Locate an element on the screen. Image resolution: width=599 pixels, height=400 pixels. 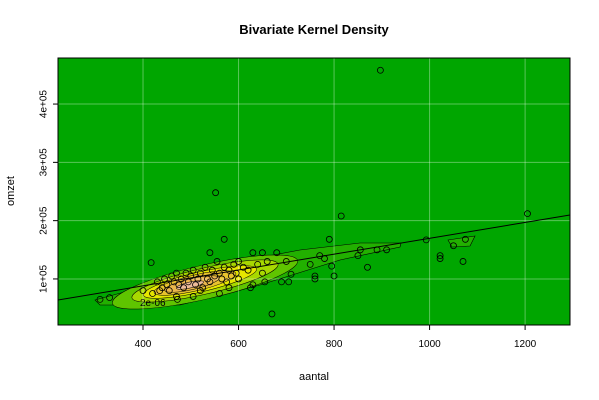
y-tick-label: 2e+05 is located at coordinates (44, 220).